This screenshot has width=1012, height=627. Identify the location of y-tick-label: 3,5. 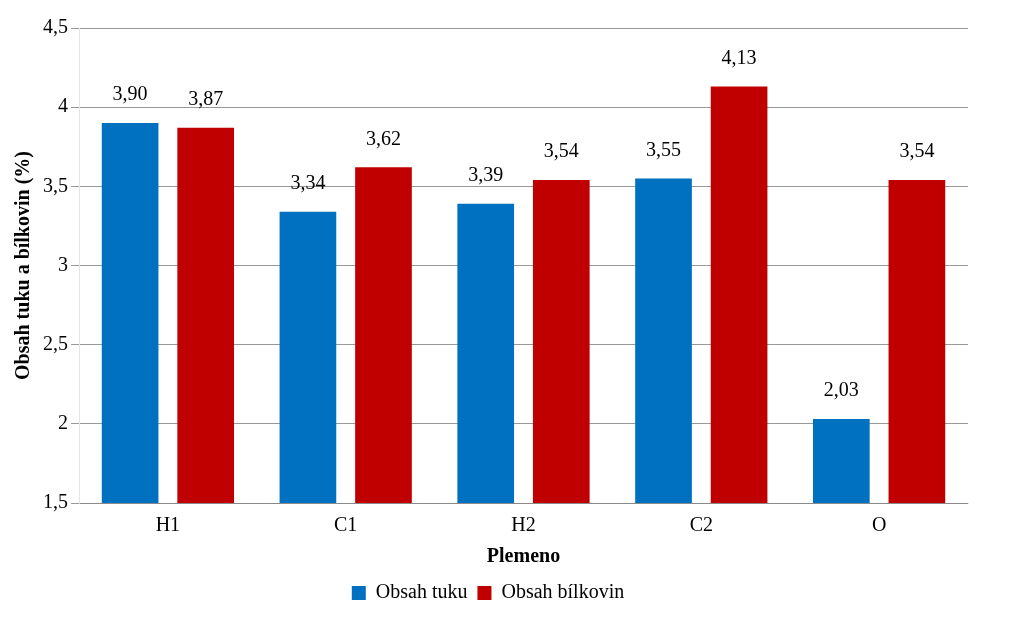
(55, 184).